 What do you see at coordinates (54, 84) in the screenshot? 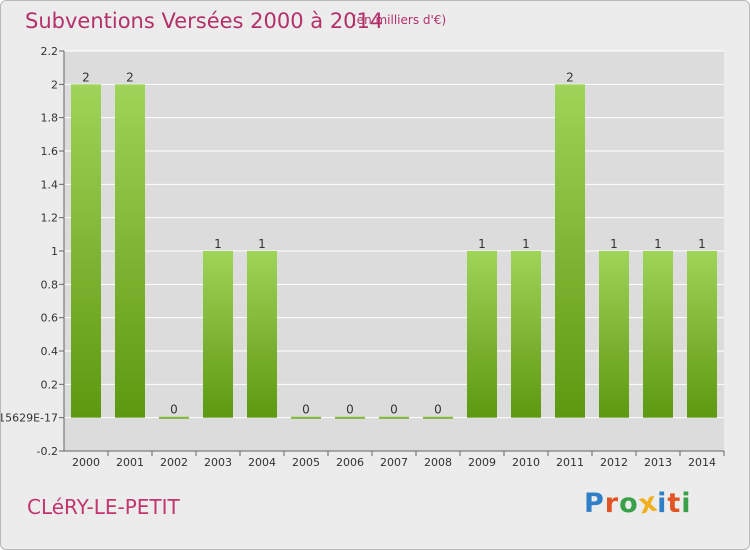
I see `y-tick-label: 2` at bounding box center [54, 84].